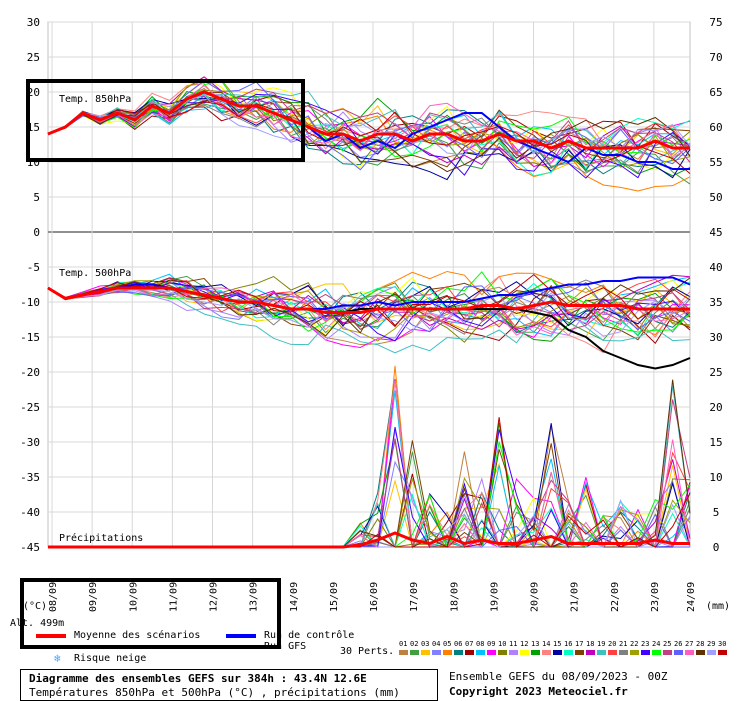 This screenshot has height=701, width=740. I want to click on pert-label: 21, so click(623, 644).